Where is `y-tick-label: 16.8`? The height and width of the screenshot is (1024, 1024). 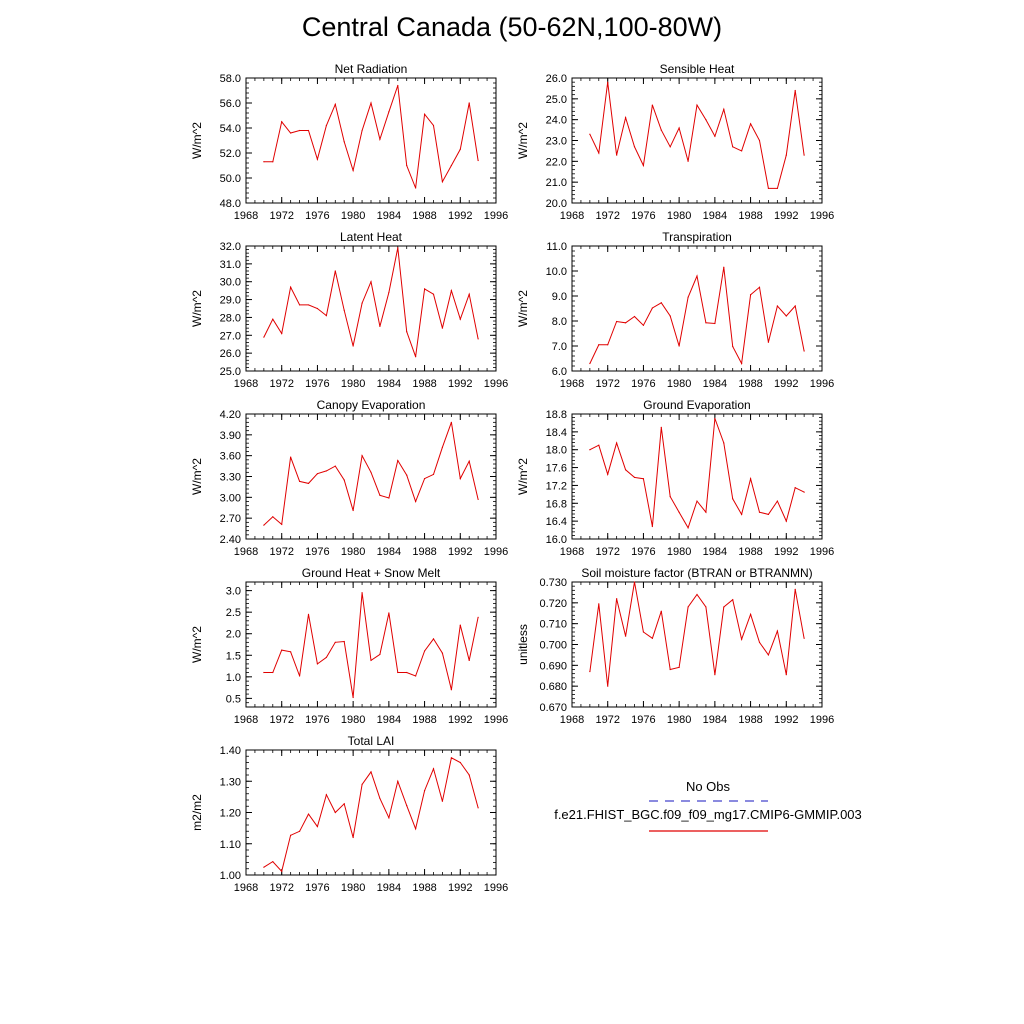
y-tick-label: 16.8 is located at coordinates (556, 504).